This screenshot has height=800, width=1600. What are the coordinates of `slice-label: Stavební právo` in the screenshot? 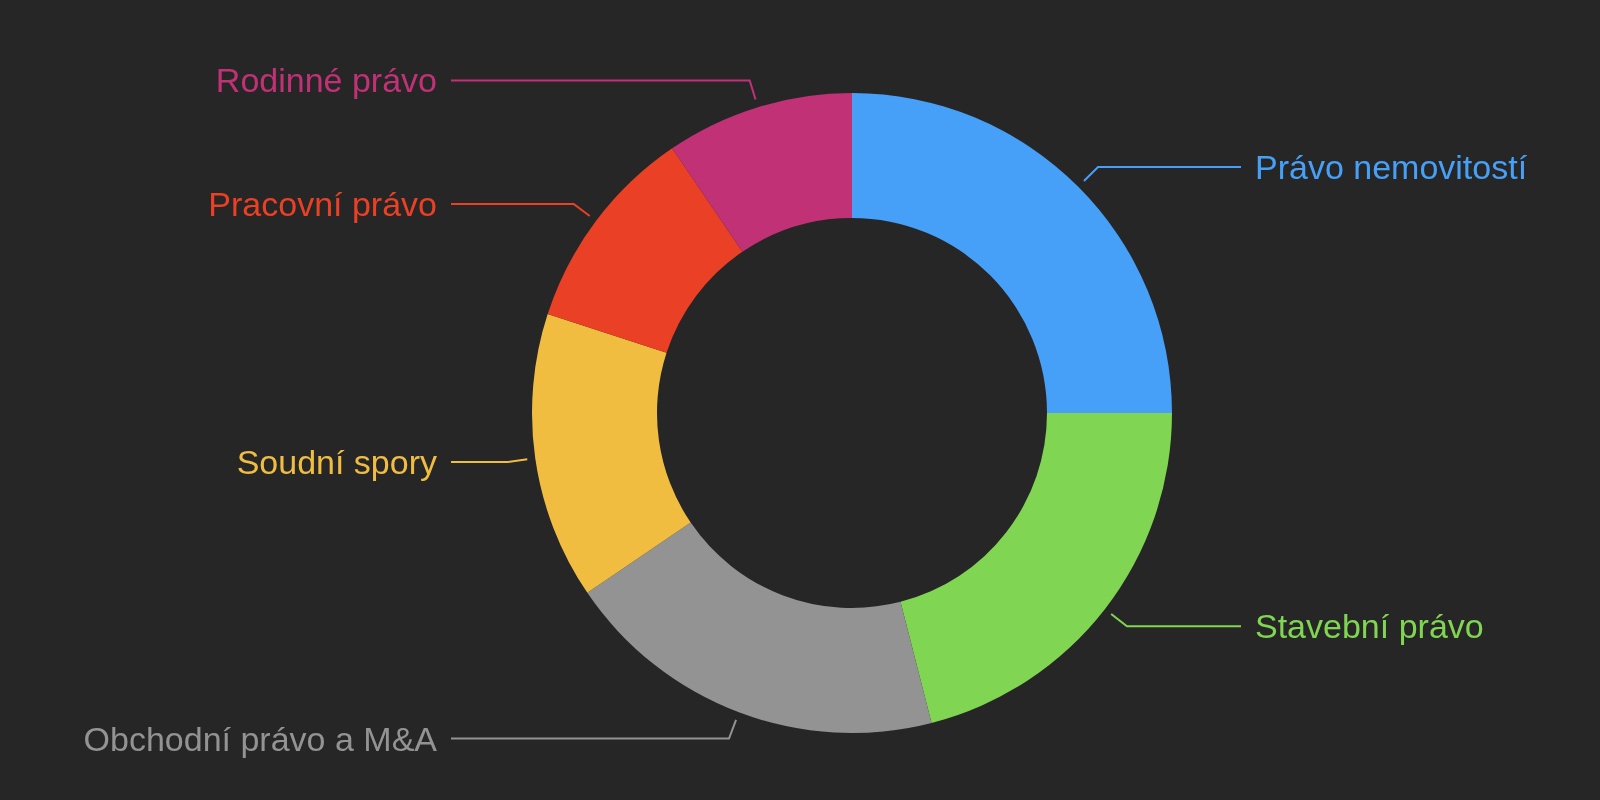 It's located at (1369, 626).